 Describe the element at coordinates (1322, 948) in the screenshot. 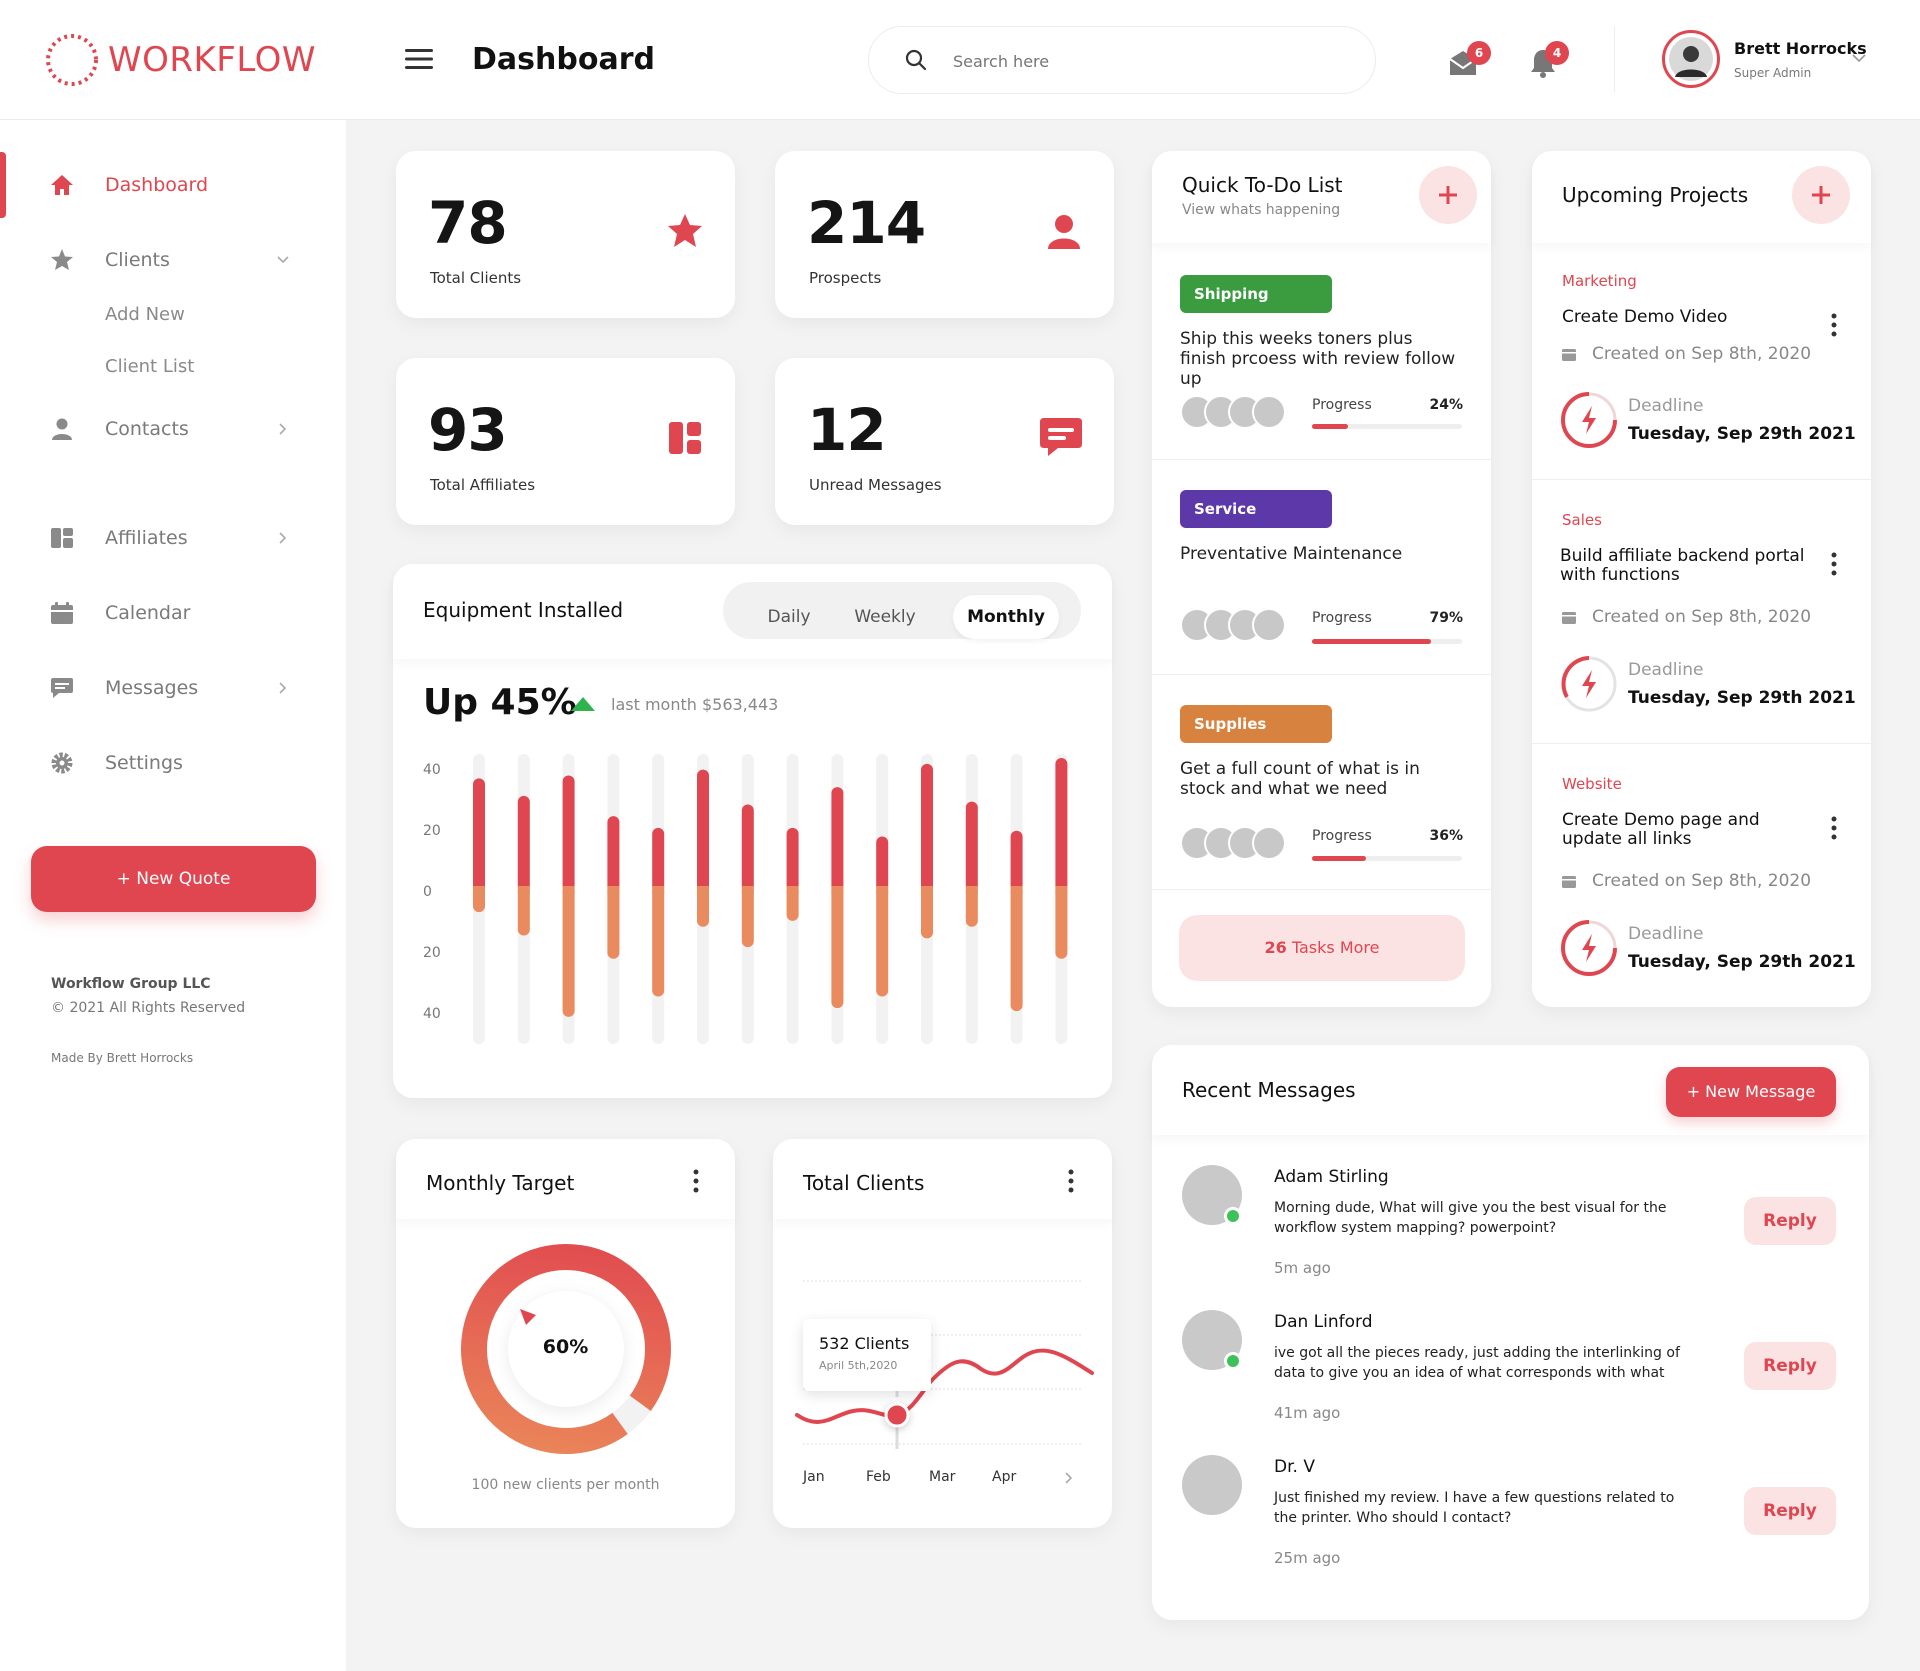

I see `more-tasks-button: 26 Tasks More` at that location.